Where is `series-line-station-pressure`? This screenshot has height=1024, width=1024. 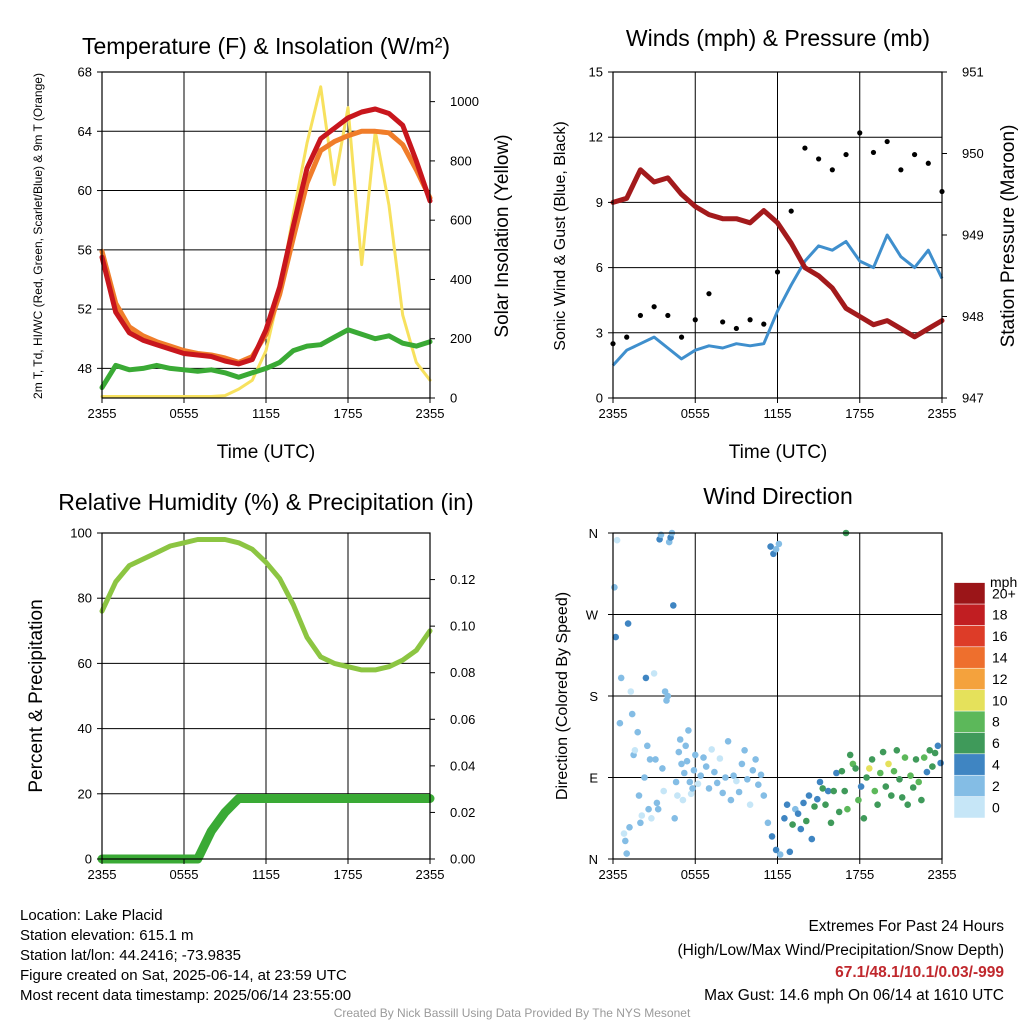 series-line-station-pressure is located at coordinates (777, 253).